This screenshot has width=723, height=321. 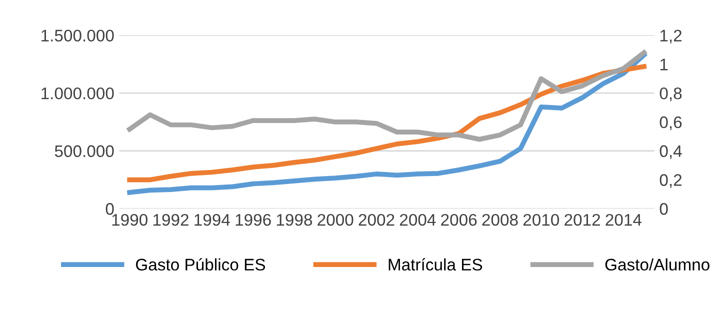 What do you see at coordinates (671, 37) in the screenshot?
I see `y2-tick-label: 1,2` at bounding box center [671, 37].